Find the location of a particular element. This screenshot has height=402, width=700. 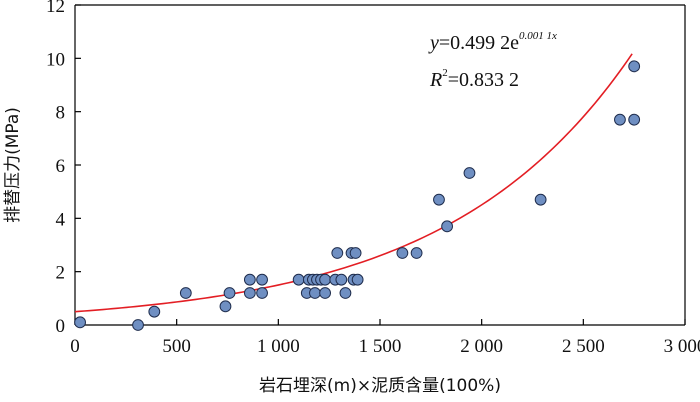

y-tick-label: 12 is located at coordinates (55, 8).